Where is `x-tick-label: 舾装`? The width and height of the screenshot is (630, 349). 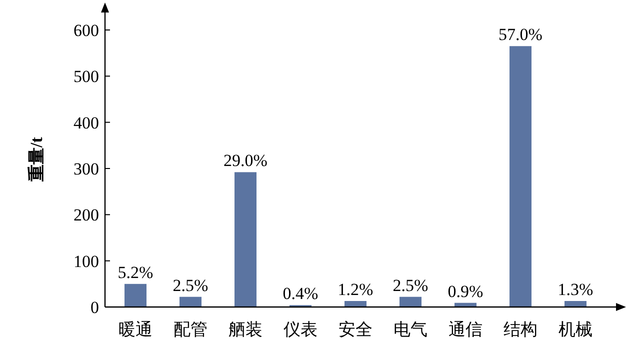
x-tick-label: 舾装 is located at coordinates (245, 329).